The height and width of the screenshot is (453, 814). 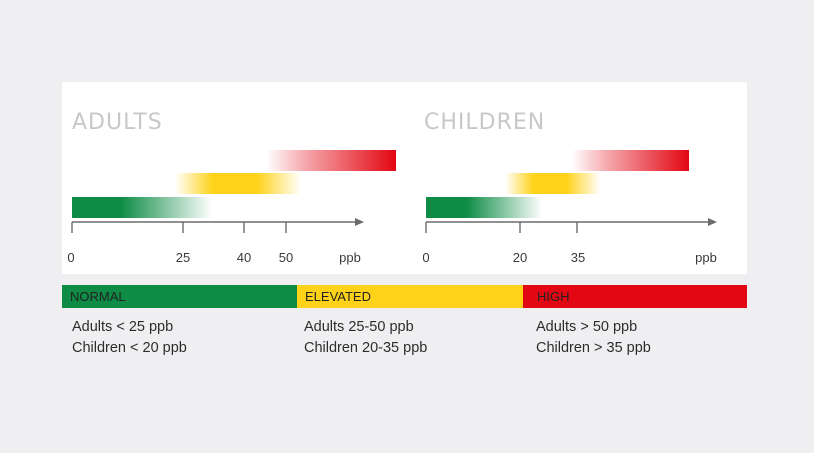 I want to click on high-description: Adults > 50 ppb Children > 35 ppb, so click(x=593, y=338).